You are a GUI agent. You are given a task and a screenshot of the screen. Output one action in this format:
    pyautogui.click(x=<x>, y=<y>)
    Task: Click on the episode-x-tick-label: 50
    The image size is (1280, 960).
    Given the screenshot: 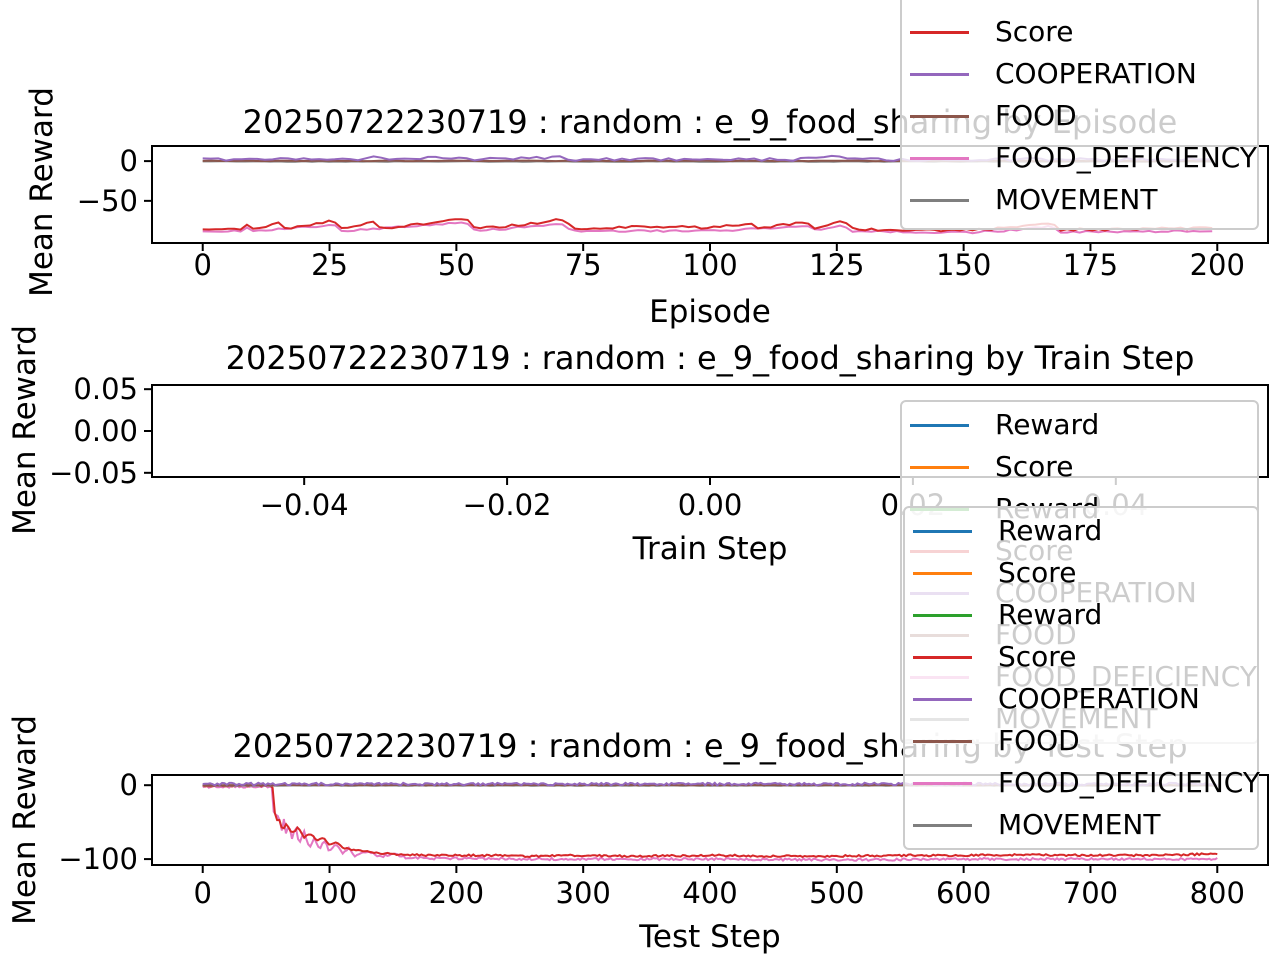 What is the action you would take?
    pyautogui.click(x=456, y=265)
    